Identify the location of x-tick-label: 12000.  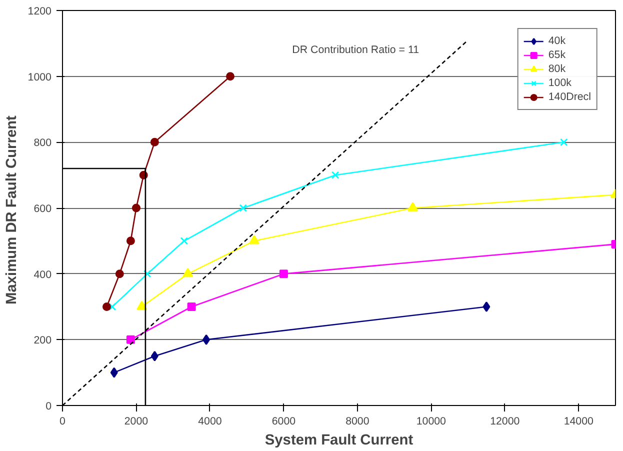
(505, 422).